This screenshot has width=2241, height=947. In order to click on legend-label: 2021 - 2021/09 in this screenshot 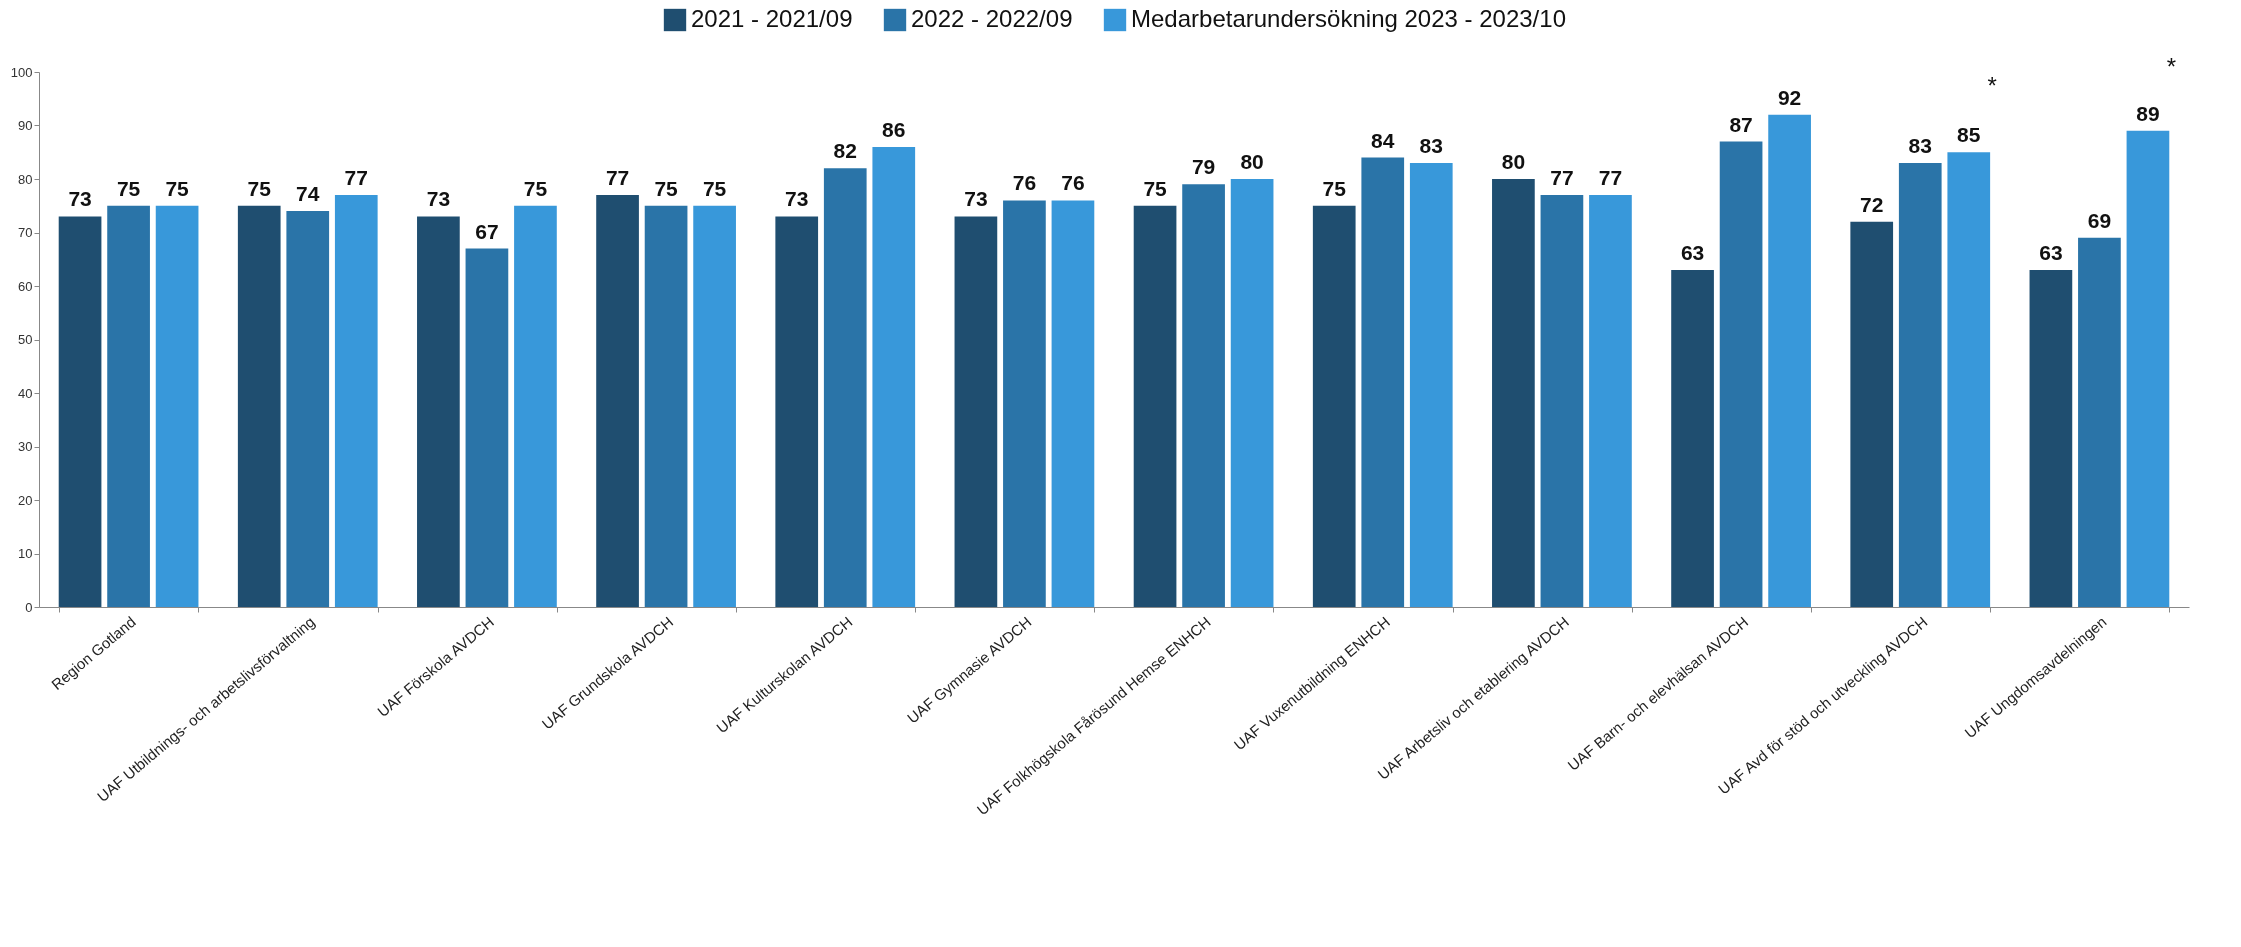, I will do `click(772, 18)`.